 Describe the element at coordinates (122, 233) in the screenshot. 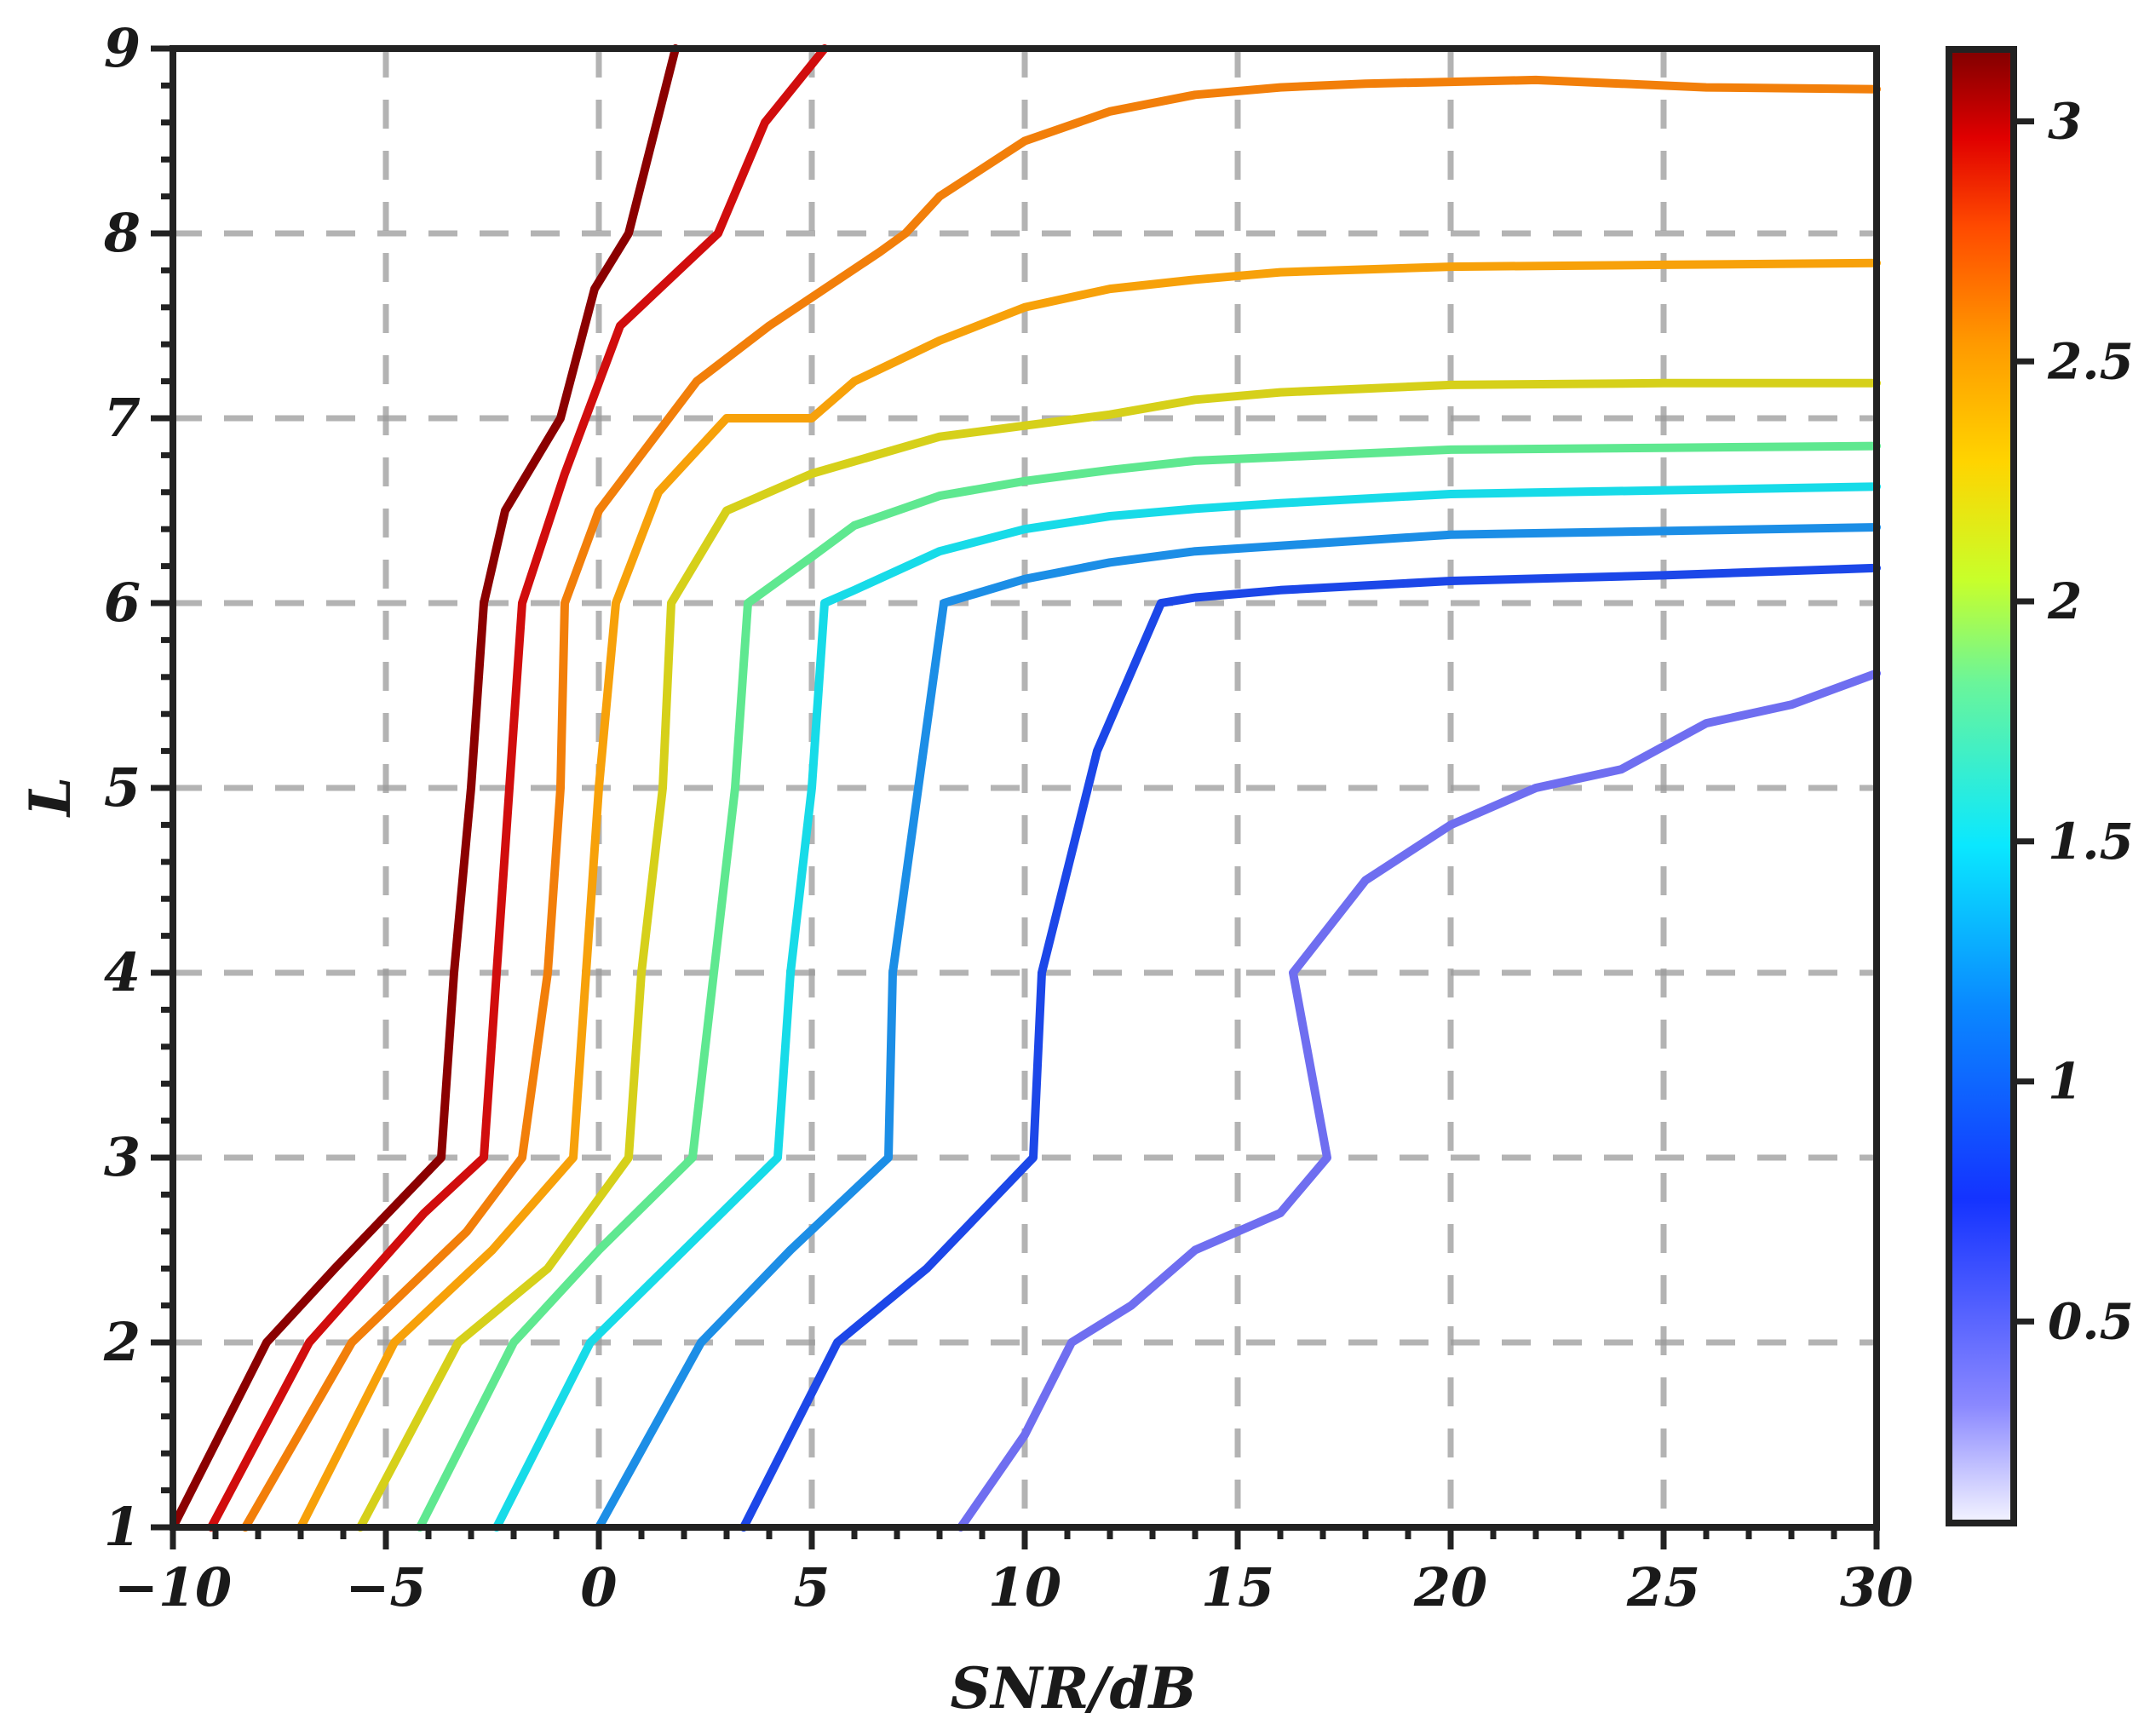

I see `y-tick-label: 8` at that location.